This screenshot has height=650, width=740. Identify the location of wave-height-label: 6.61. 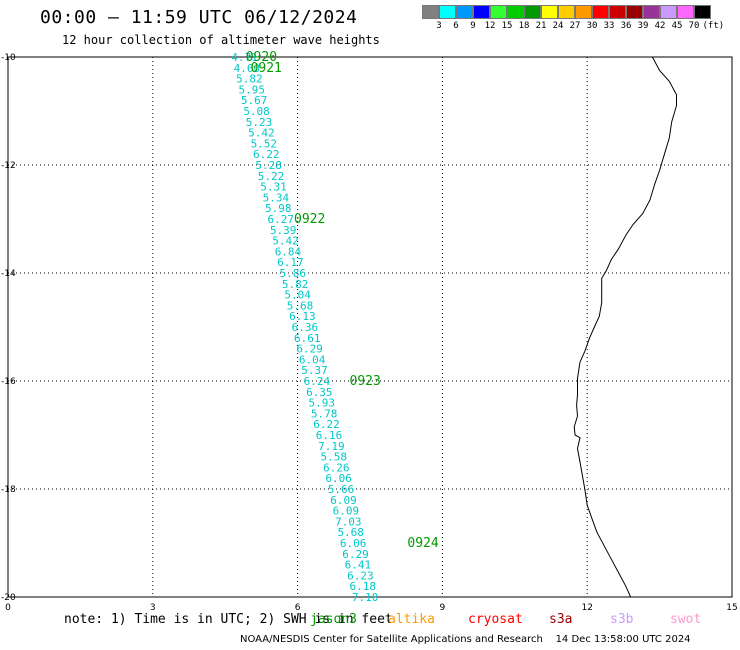
(307, 338).